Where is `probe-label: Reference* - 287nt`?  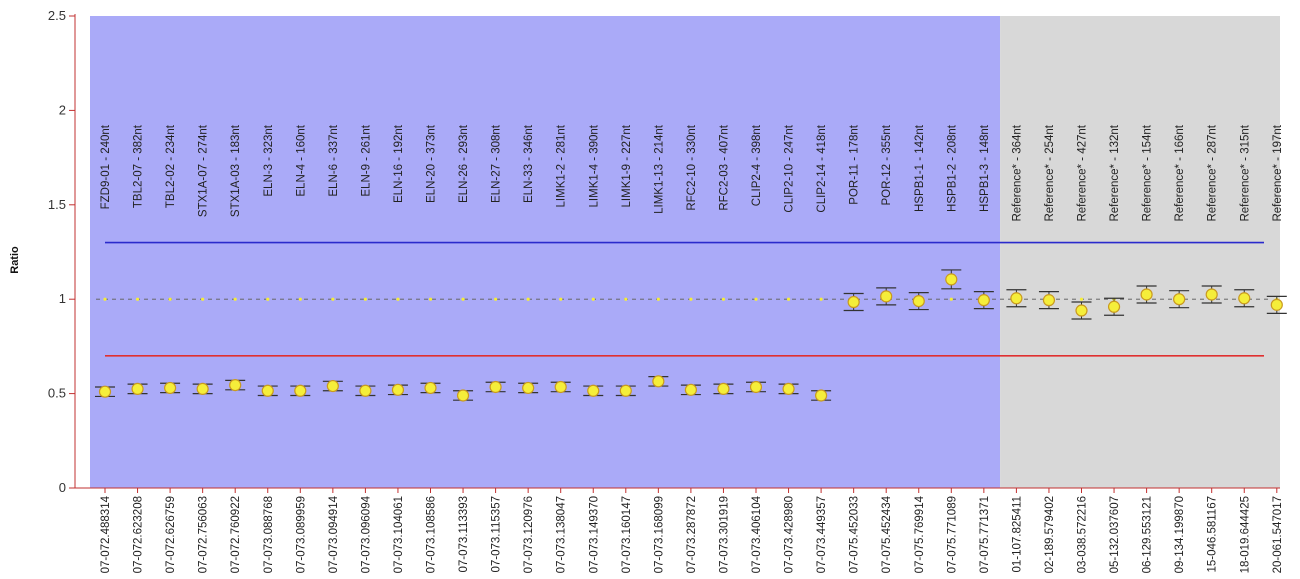
probe-label: Reference* - 287nt is located at coordinates (1213, 172).